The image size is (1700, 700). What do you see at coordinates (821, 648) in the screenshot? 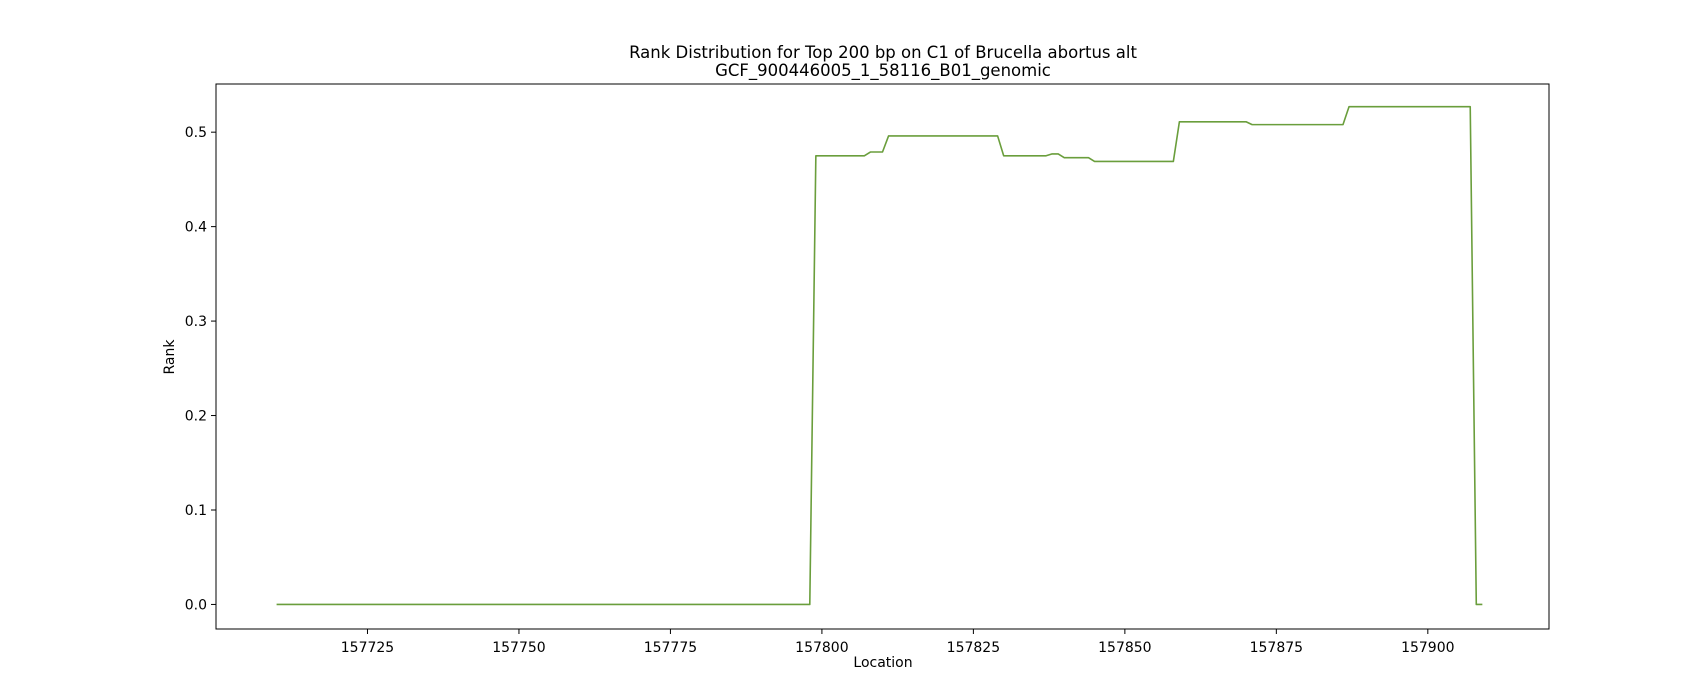
I see `x-tick-label: 157800` at bounding box center [821, 648].